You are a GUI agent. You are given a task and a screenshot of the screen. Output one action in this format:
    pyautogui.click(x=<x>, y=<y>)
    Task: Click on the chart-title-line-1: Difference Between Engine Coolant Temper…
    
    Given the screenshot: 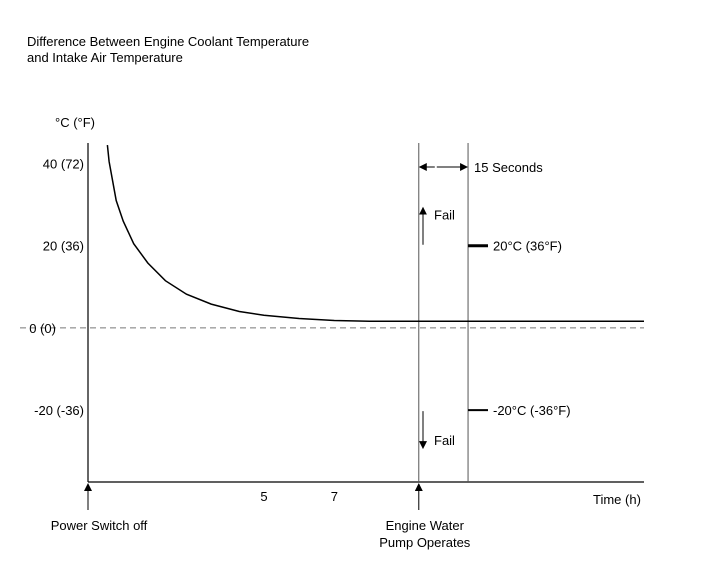 What is the action you would take?
    pyautogui.click(x=168, y=41)
    